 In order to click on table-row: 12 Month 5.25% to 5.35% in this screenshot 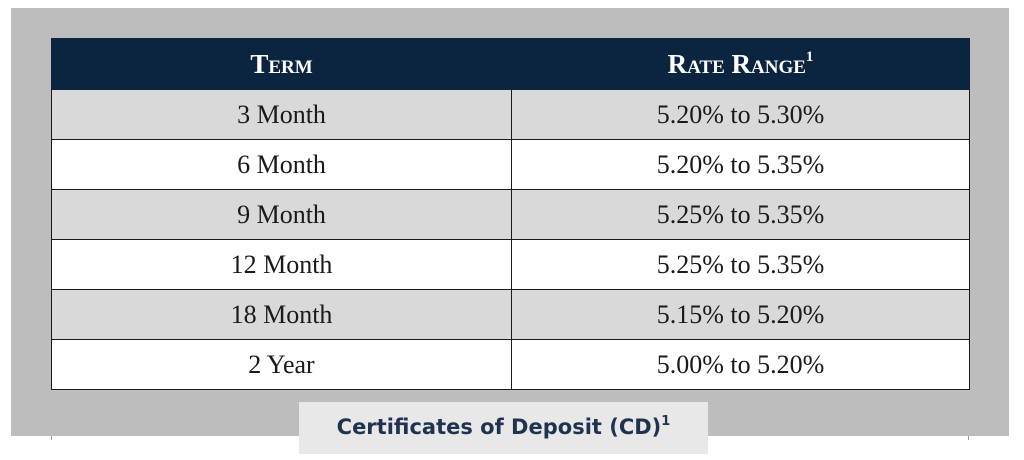, I will do `click(510, 264)`.